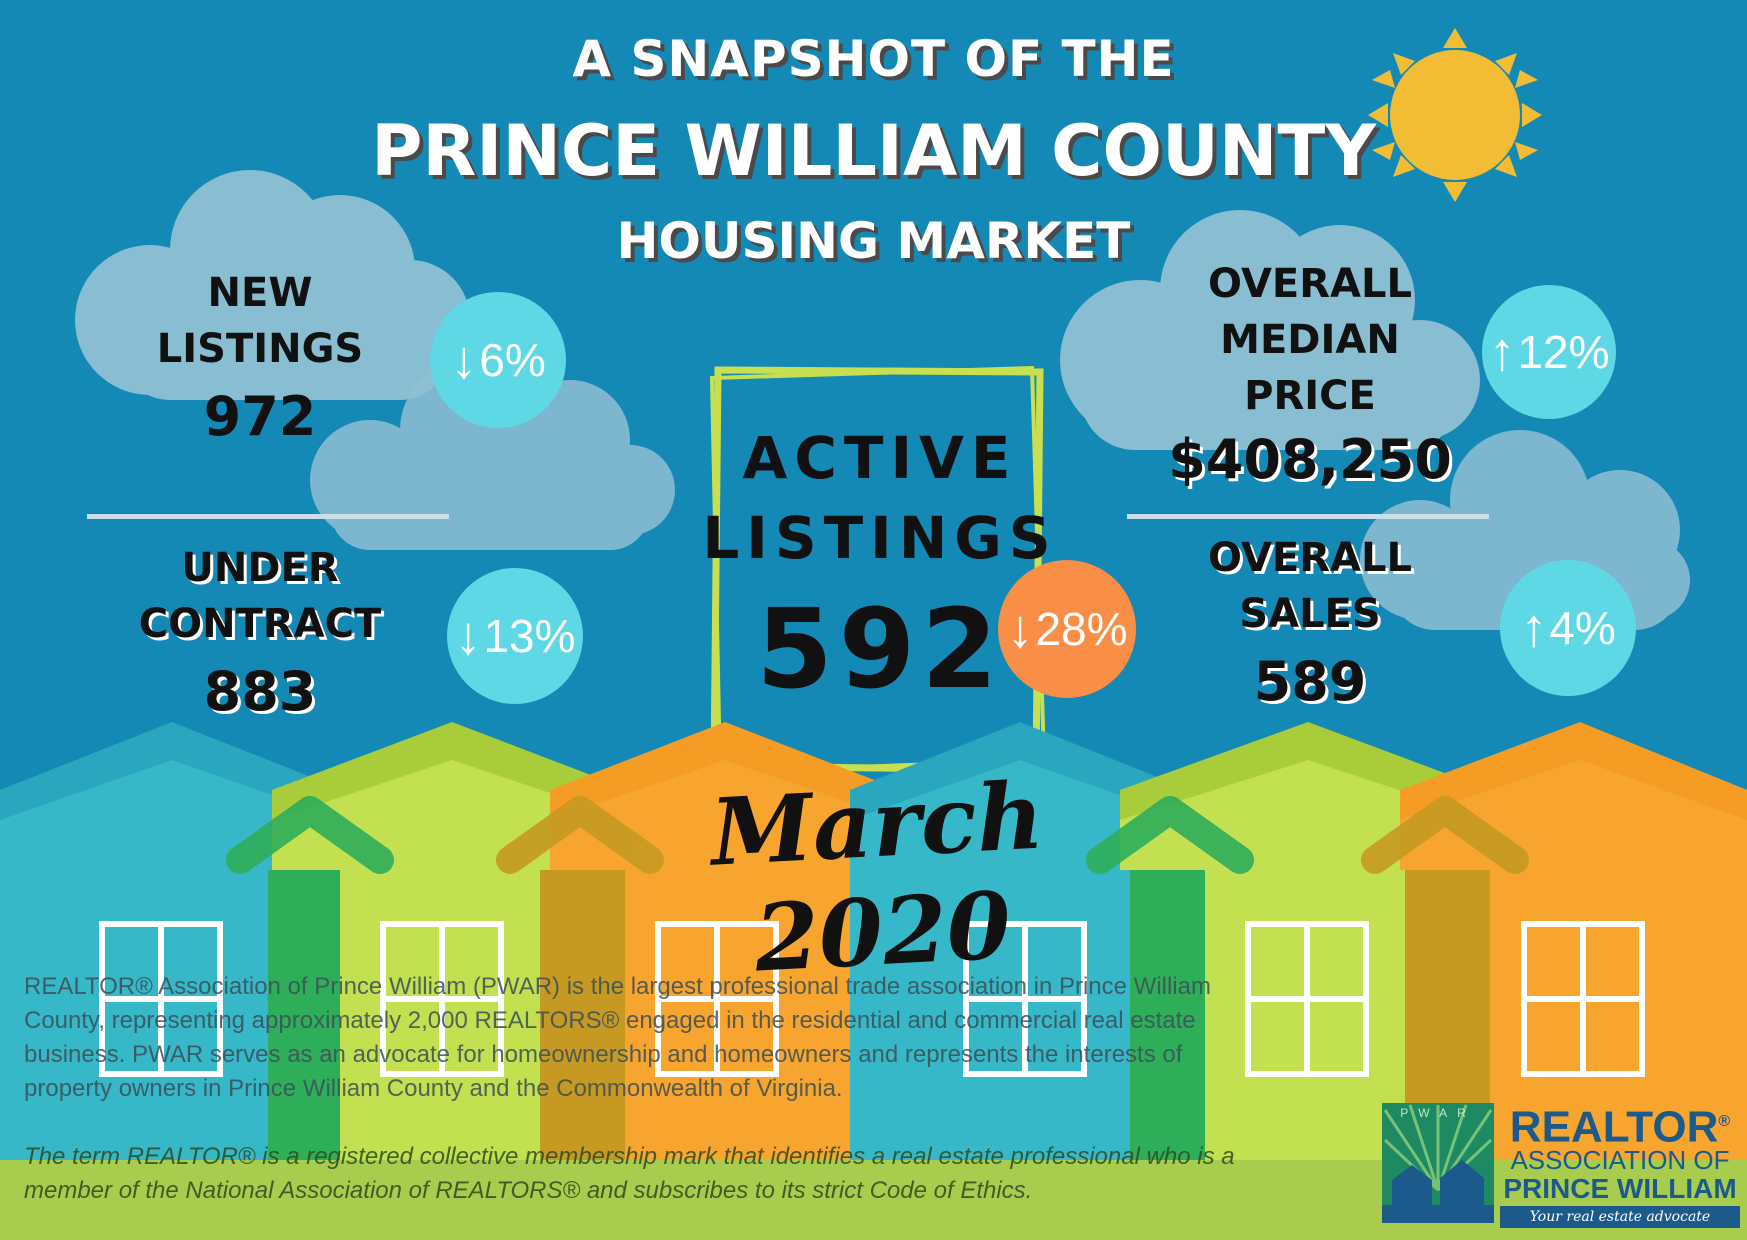  I want to click on logo-line-2: ASSOCIATION OF, so click(1620, 1160).